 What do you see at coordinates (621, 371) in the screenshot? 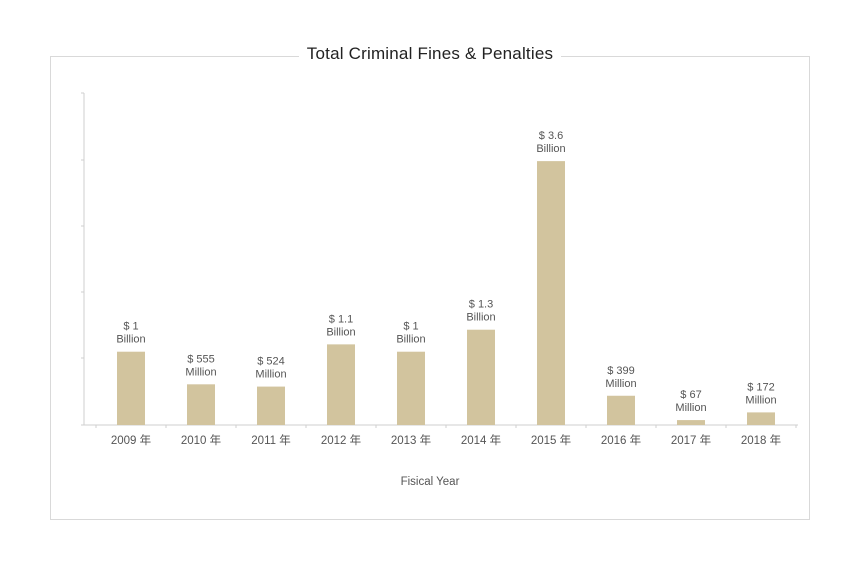
I see `bar-value-label: $ 399` at bounding box center [621, 371].